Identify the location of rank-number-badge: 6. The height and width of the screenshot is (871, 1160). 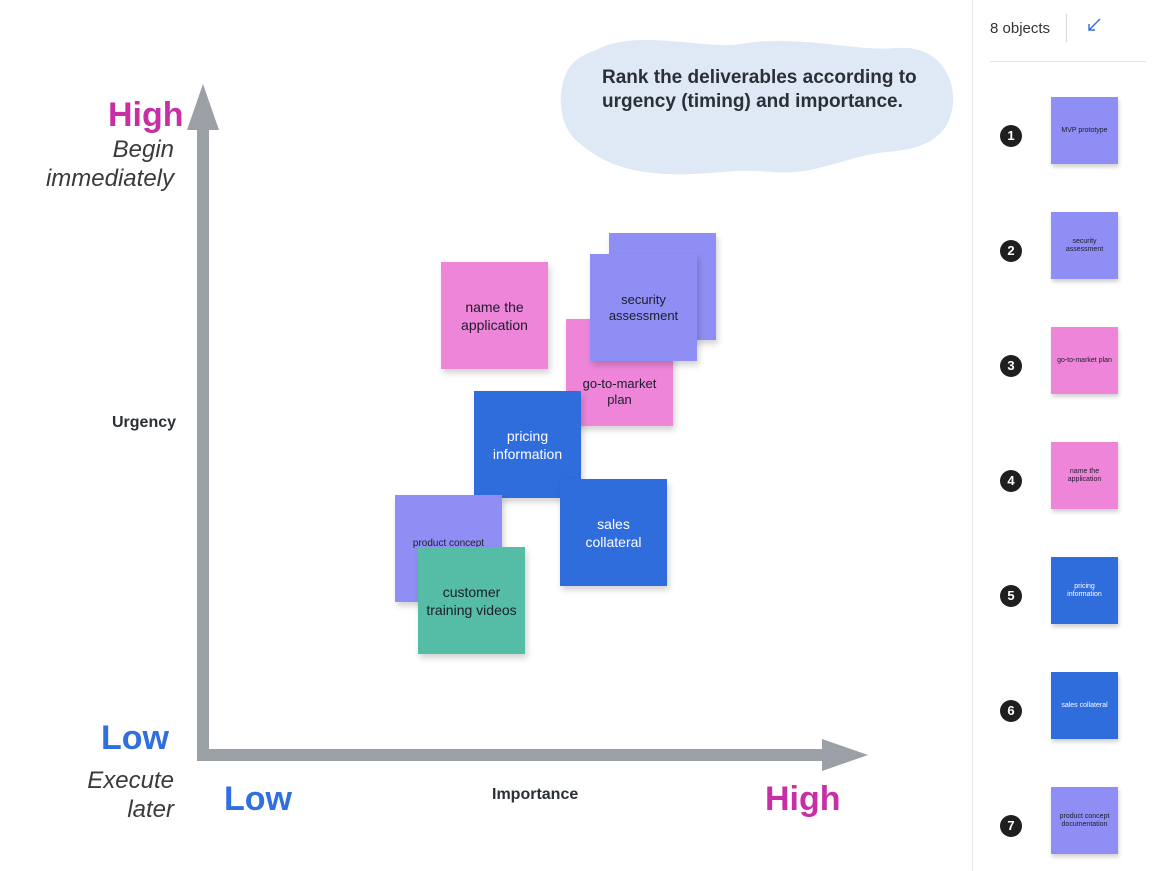
(1011, 711).